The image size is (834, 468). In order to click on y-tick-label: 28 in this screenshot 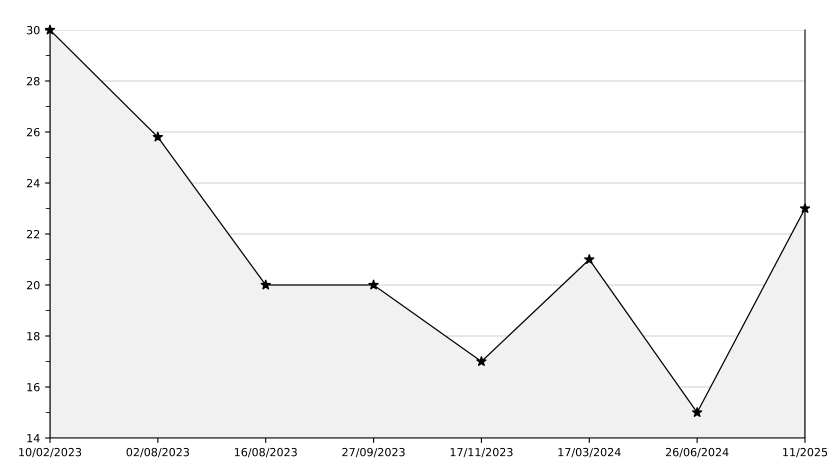, I will do `click(33, 81)`.